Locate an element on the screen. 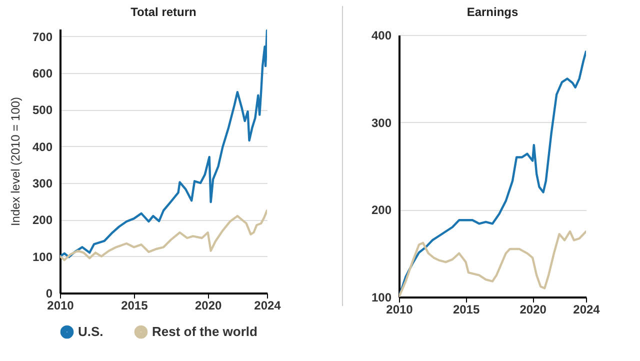 The width and height of the screenshot is (640, 361). y-axis-title: Index level (2010 = 100) is located at coordinates (15, 161).